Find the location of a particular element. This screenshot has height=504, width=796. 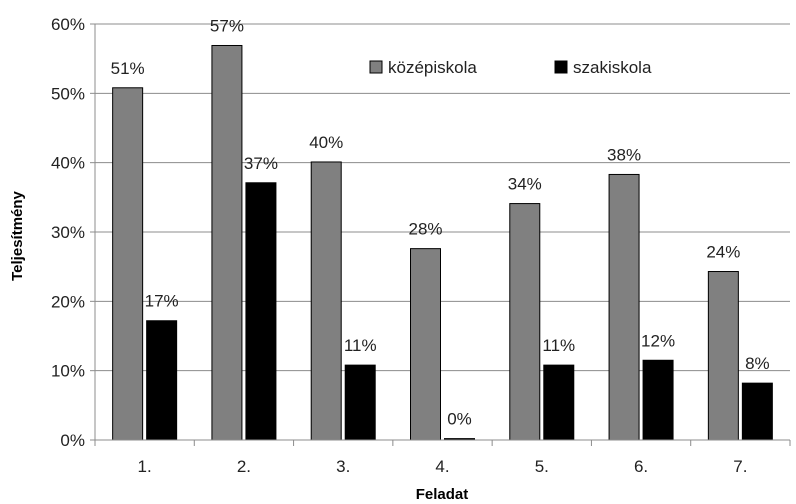

y-tick-label: 20% is located at coordinates (68, 301).